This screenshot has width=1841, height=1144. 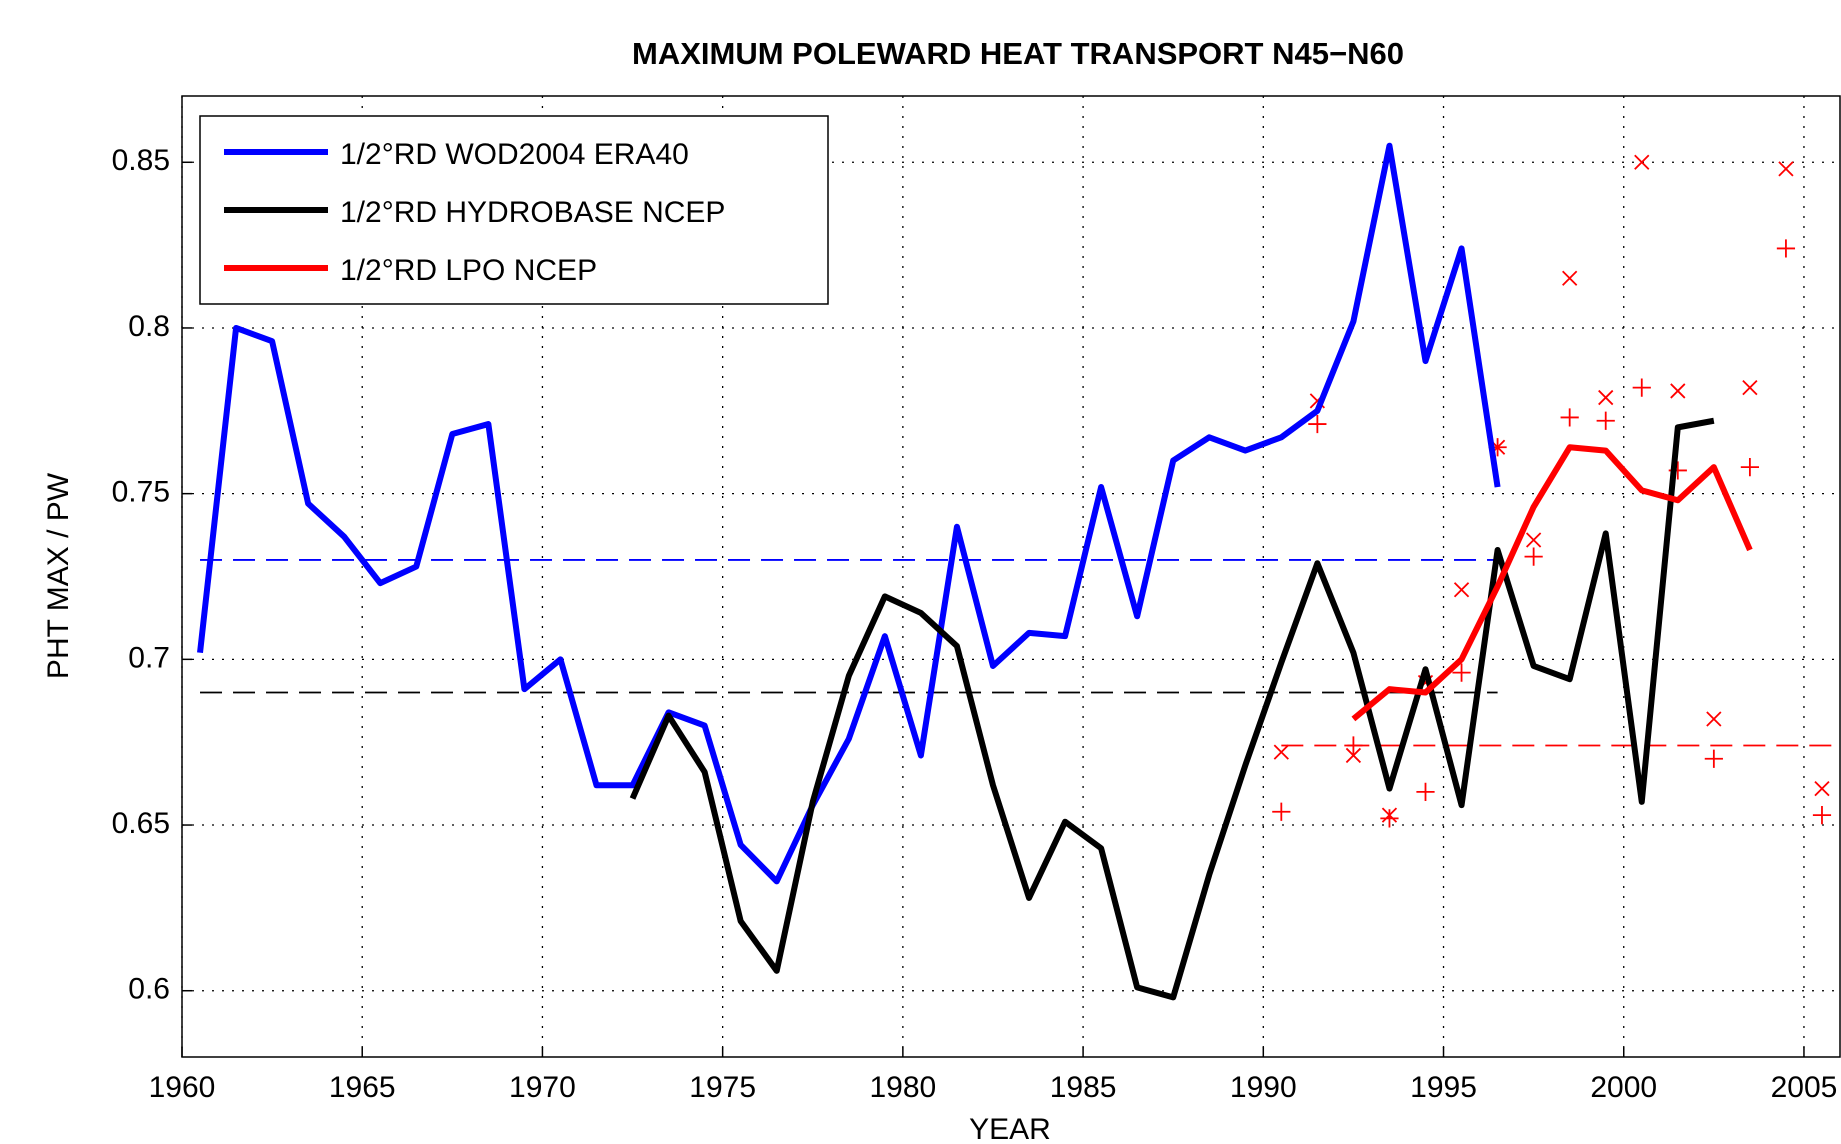 I want to click on x-tick-label: 1990, so click(x=1263, y=1087).